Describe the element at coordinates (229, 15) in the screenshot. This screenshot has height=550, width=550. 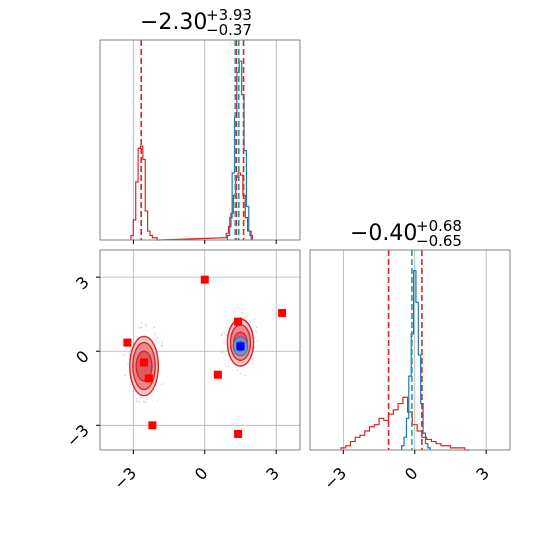
I see `title-1-upper-error: +3.93` at that location.